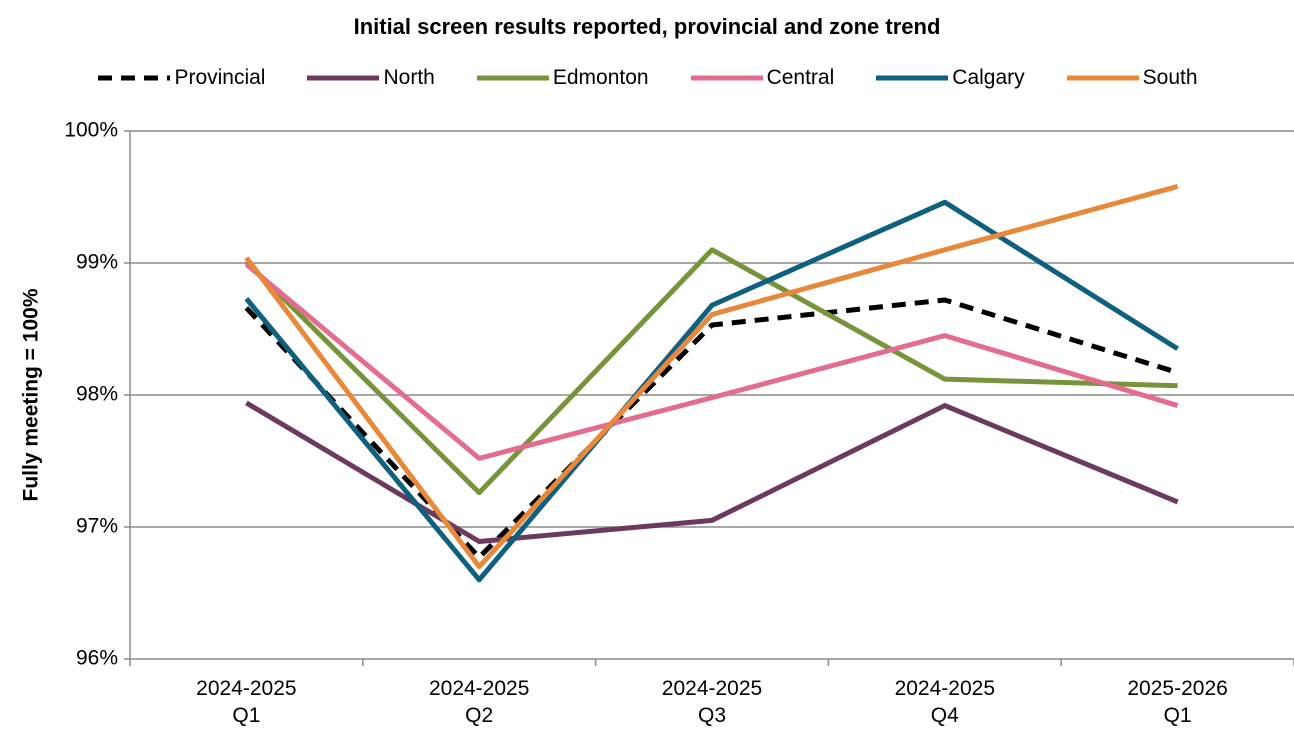 This screenshot has height=729, width=1294. Describe the element at coordinates (97, 658) in the screenshot. I see `y-tick-label: 96%` at that location.